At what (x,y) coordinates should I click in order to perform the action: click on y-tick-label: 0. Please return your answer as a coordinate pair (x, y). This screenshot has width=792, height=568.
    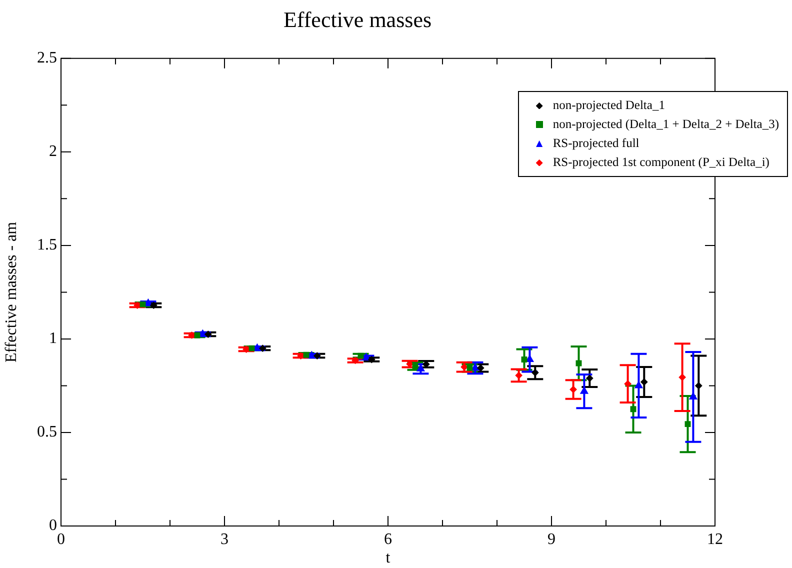
    Looking at the image, I should click on (53, 525).